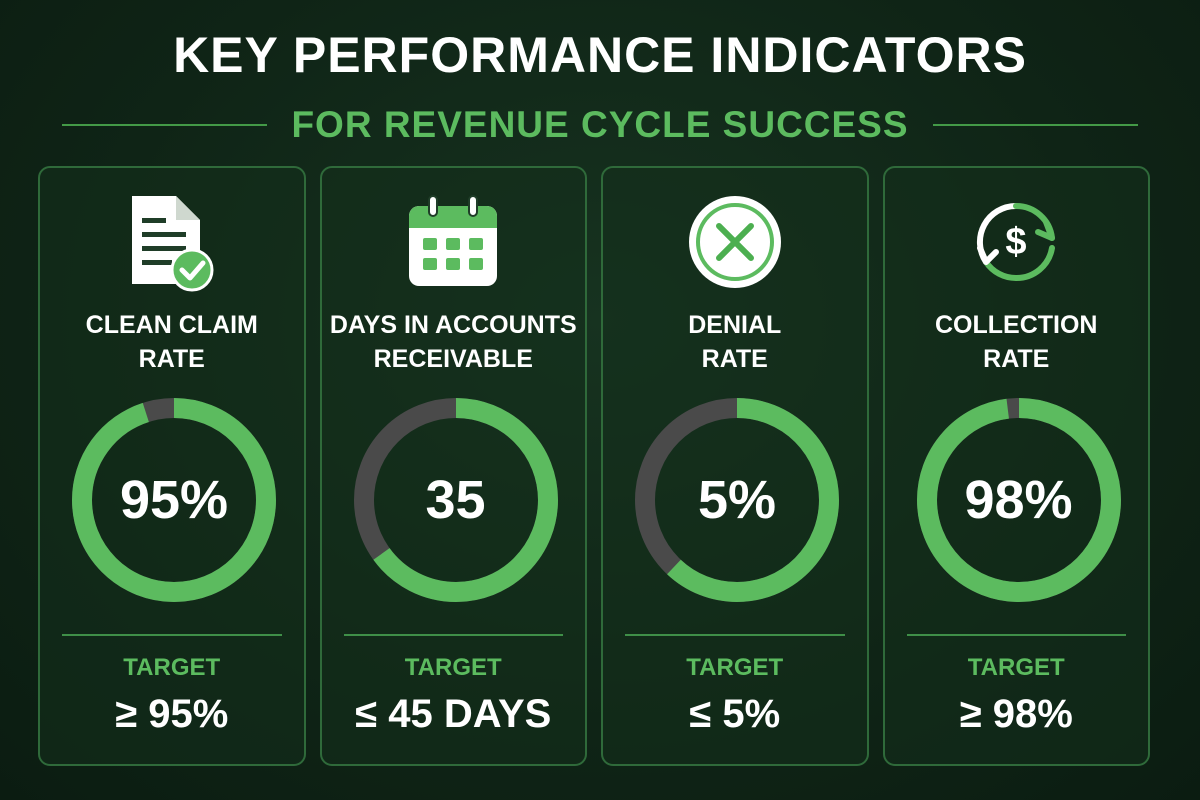 This screenshot has height=800, width=1200. Describe the element at coordinates (1035, 125) in the screenshot. I see `subtitle-rule-right` at that location.